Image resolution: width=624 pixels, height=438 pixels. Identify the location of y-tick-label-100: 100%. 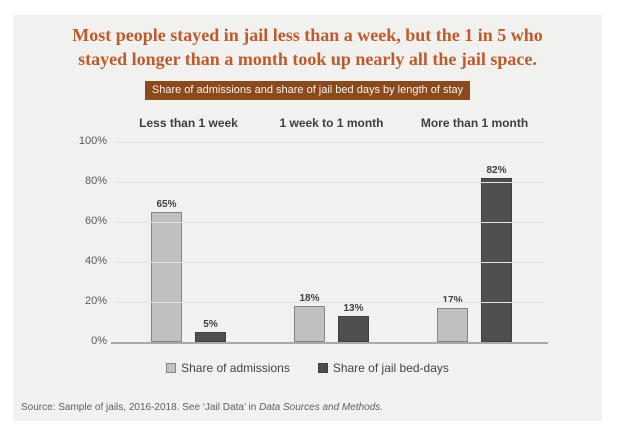
(92, 141).